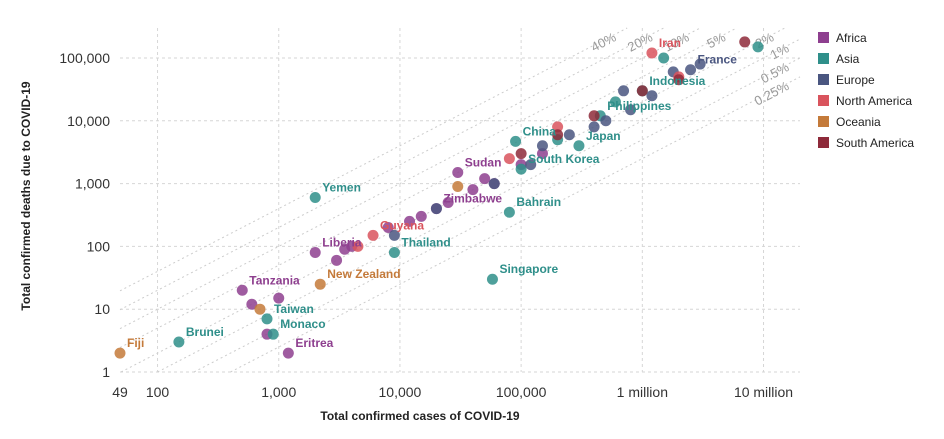 The image size is (944, 439). Describe the element at coordinates (158, 392) in the screenshot. I see `x-tick-label: 100` at that location.